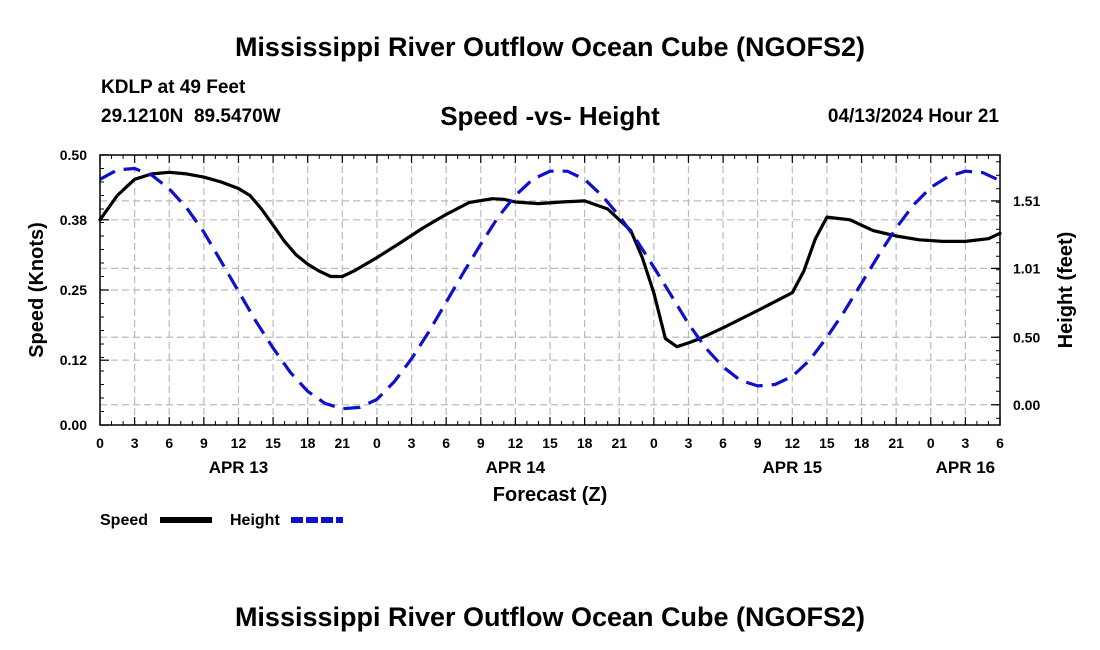  Describe the element at coordinates (550, 495) in the screenshot. I see `x-axis-title: Forecast (Z)` at that location.